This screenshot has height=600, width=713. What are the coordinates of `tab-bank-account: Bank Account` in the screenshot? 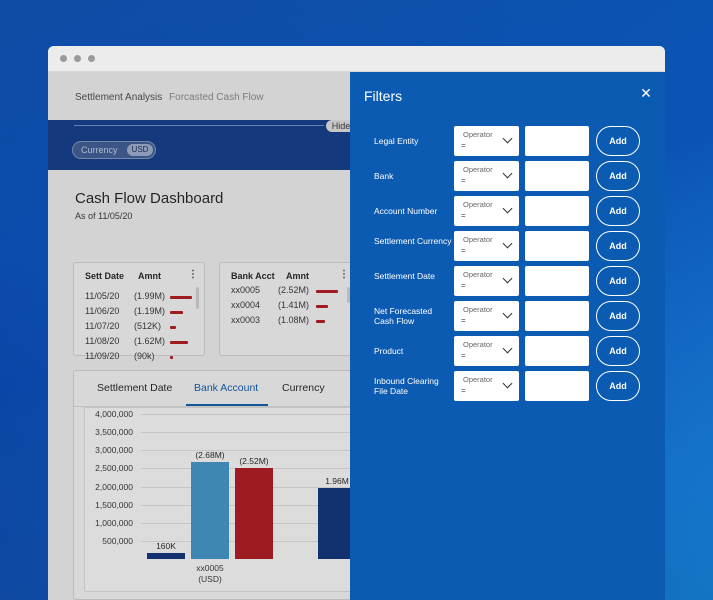 It's located at (226, 388).